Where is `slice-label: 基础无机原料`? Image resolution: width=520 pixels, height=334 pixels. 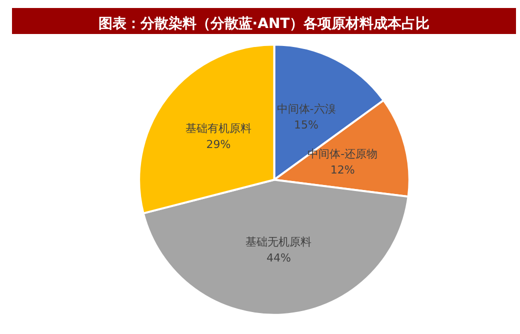 slice-label: 基础无机原料 is located at coordinates (279, 242).